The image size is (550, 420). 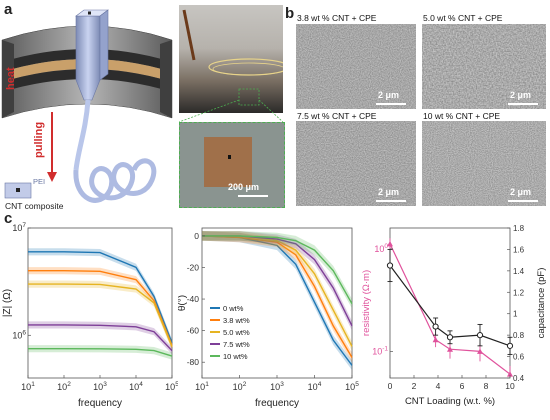 What do you see at coordinates (236, 320) in the screenshot?
I see `legend-entry: 3.8 wt%` at bounding box center [236, 320].